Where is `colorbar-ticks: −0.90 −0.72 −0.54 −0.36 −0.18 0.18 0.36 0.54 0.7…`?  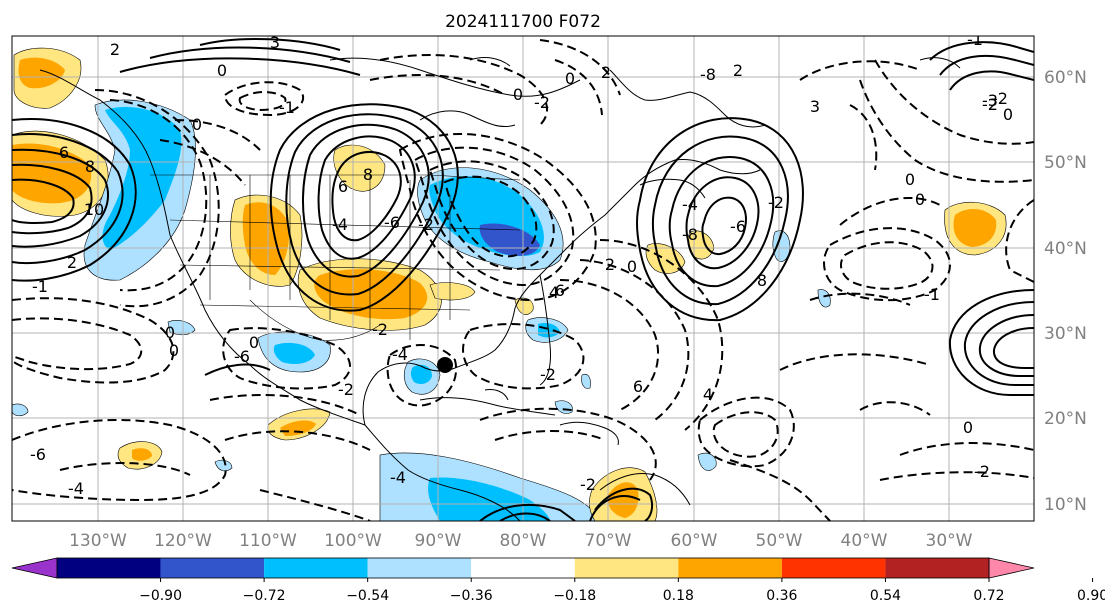
colorbar-ticks: −0.90 −0.72 −0.54 −0.36 −0.18 0.18 0.36 0.54 0.7… is located at coordinates (622, 591).